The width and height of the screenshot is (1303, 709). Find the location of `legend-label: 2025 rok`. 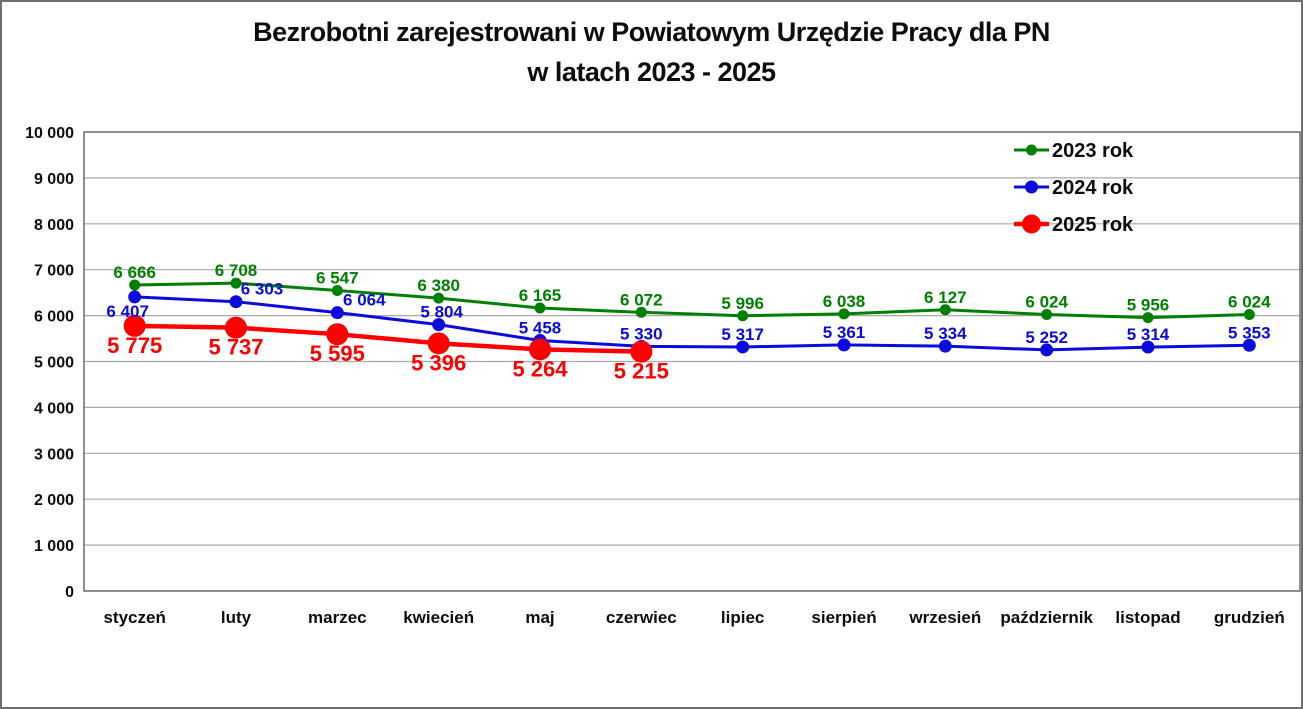

legend-label: 2025 rok is located at coordinates (1093, 225).